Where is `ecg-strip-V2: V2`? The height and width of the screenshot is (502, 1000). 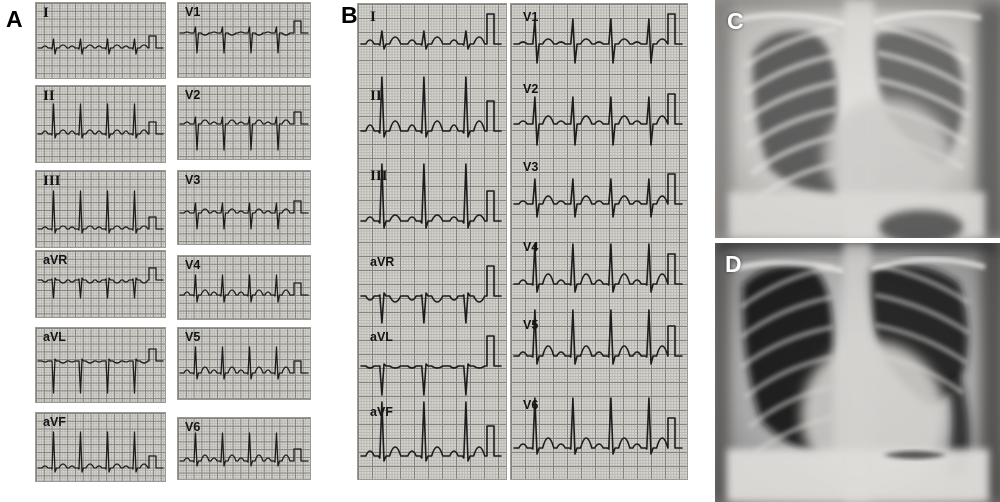 ecg-strip-V2: V2 is located at coordinates (244, 122).